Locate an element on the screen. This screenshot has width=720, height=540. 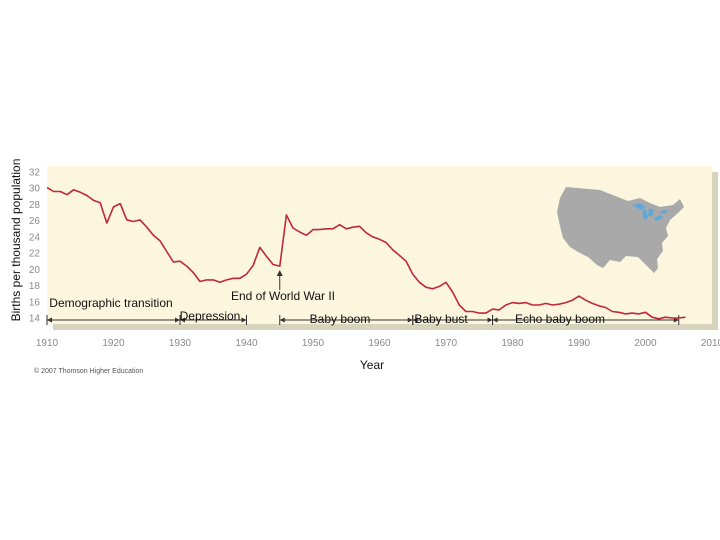
x-tick-label: 1960 is located at coordinates (379, 343).